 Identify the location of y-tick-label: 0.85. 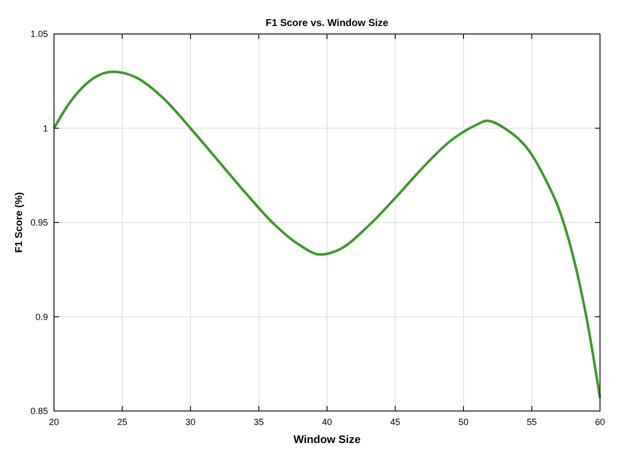
(39, 411).